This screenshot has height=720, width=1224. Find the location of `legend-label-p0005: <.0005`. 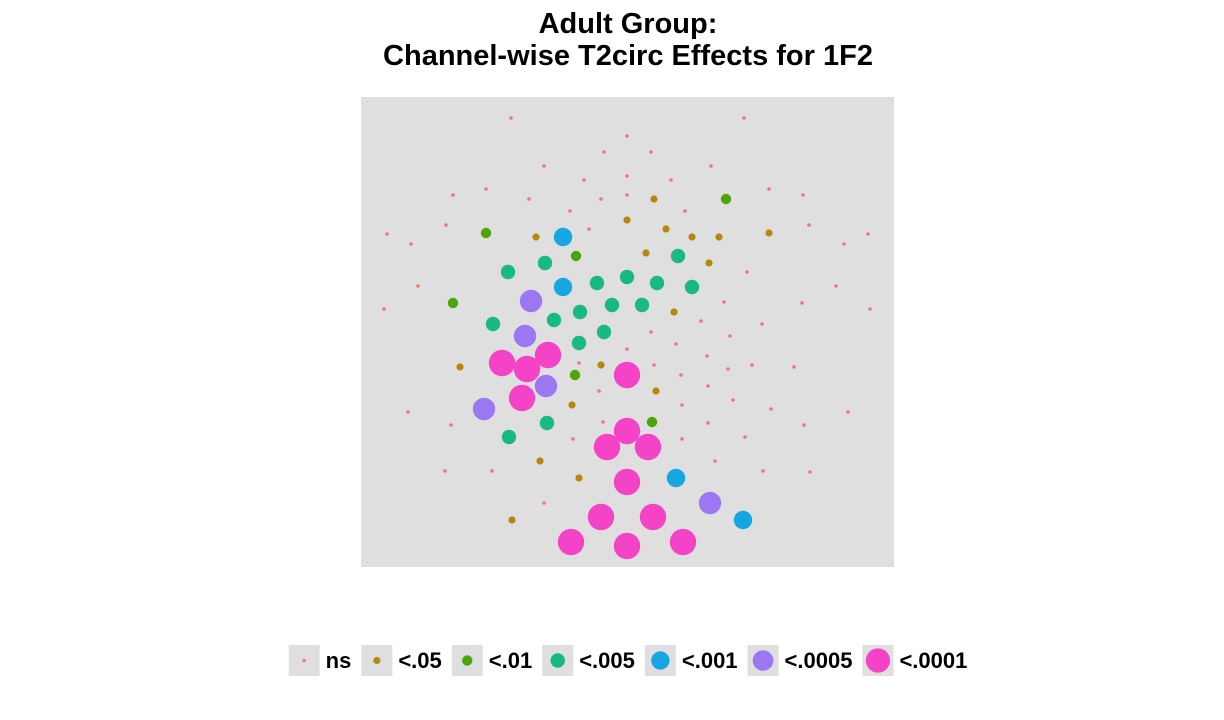

legend-label-p0005: <.0005 is located at coordinates (819, 660).